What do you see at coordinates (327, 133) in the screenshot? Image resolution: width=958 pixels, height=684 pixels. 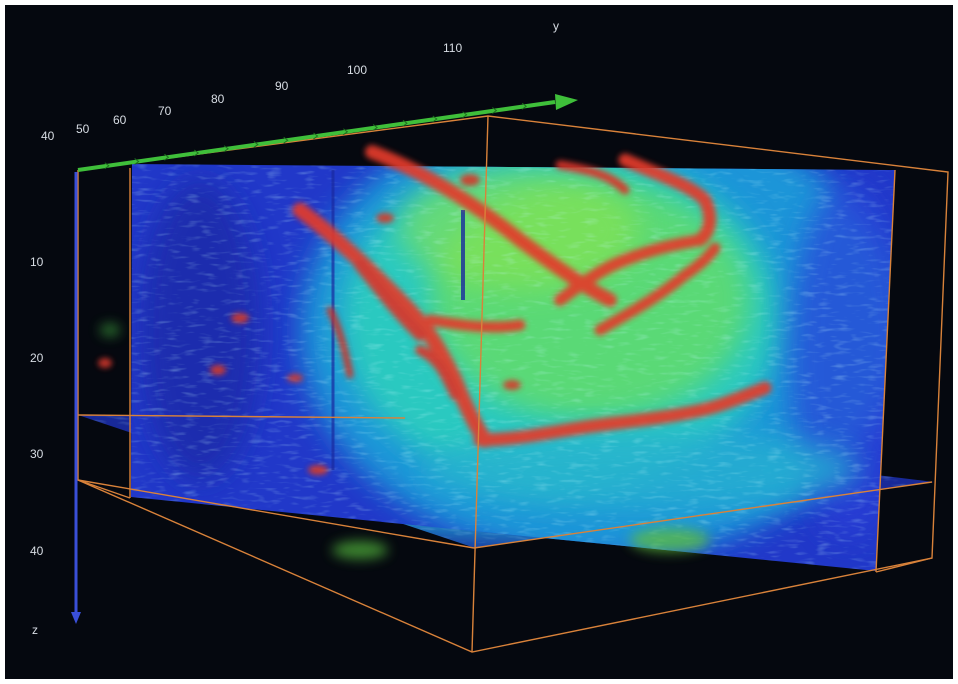 I see `y-axis` at bounding box center [327, 133].